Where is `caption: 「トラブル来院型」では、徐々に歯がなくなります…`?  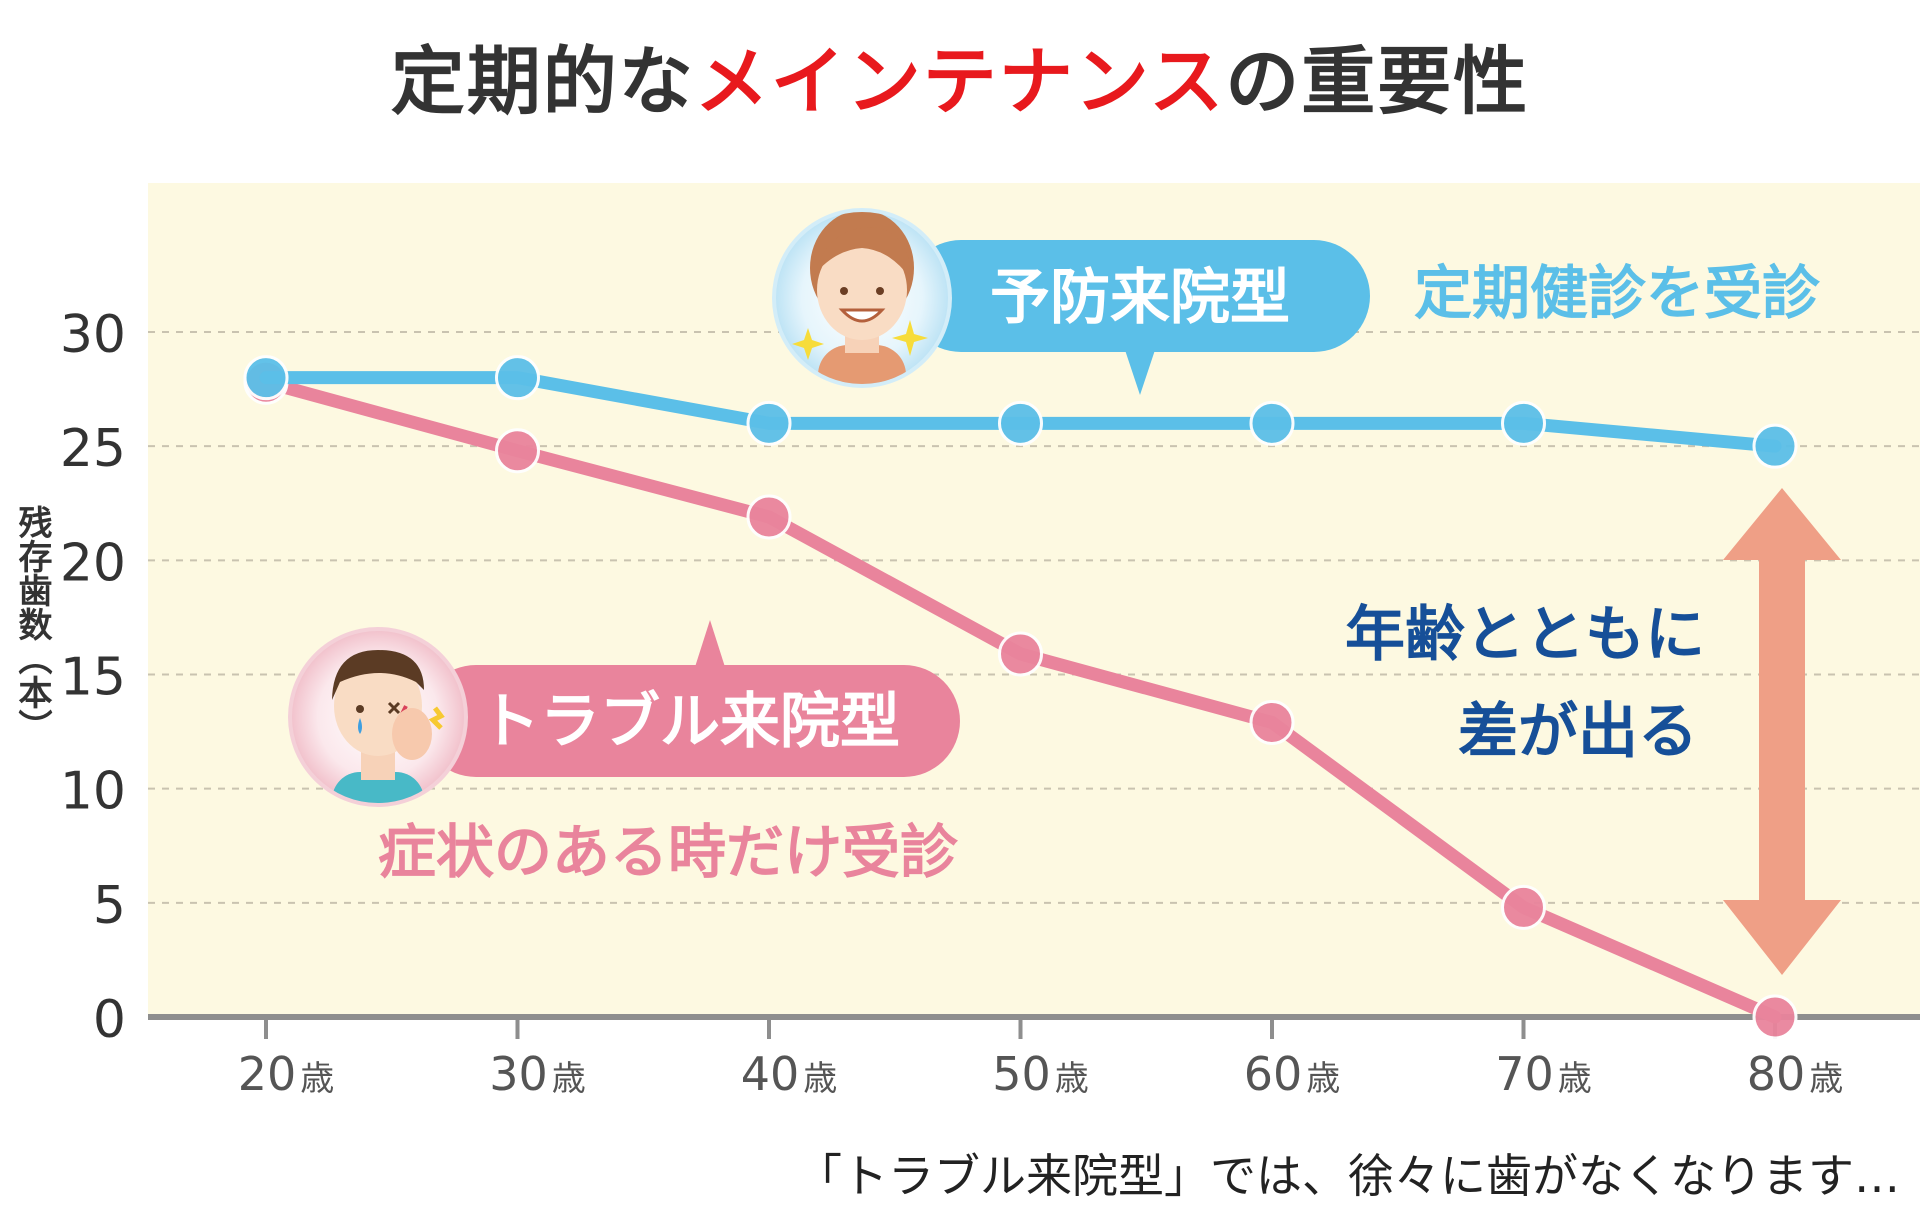
caption: 「トラブル来院型」では、徐々に歯がなくなります… is located at coordinates (1348, 1176).